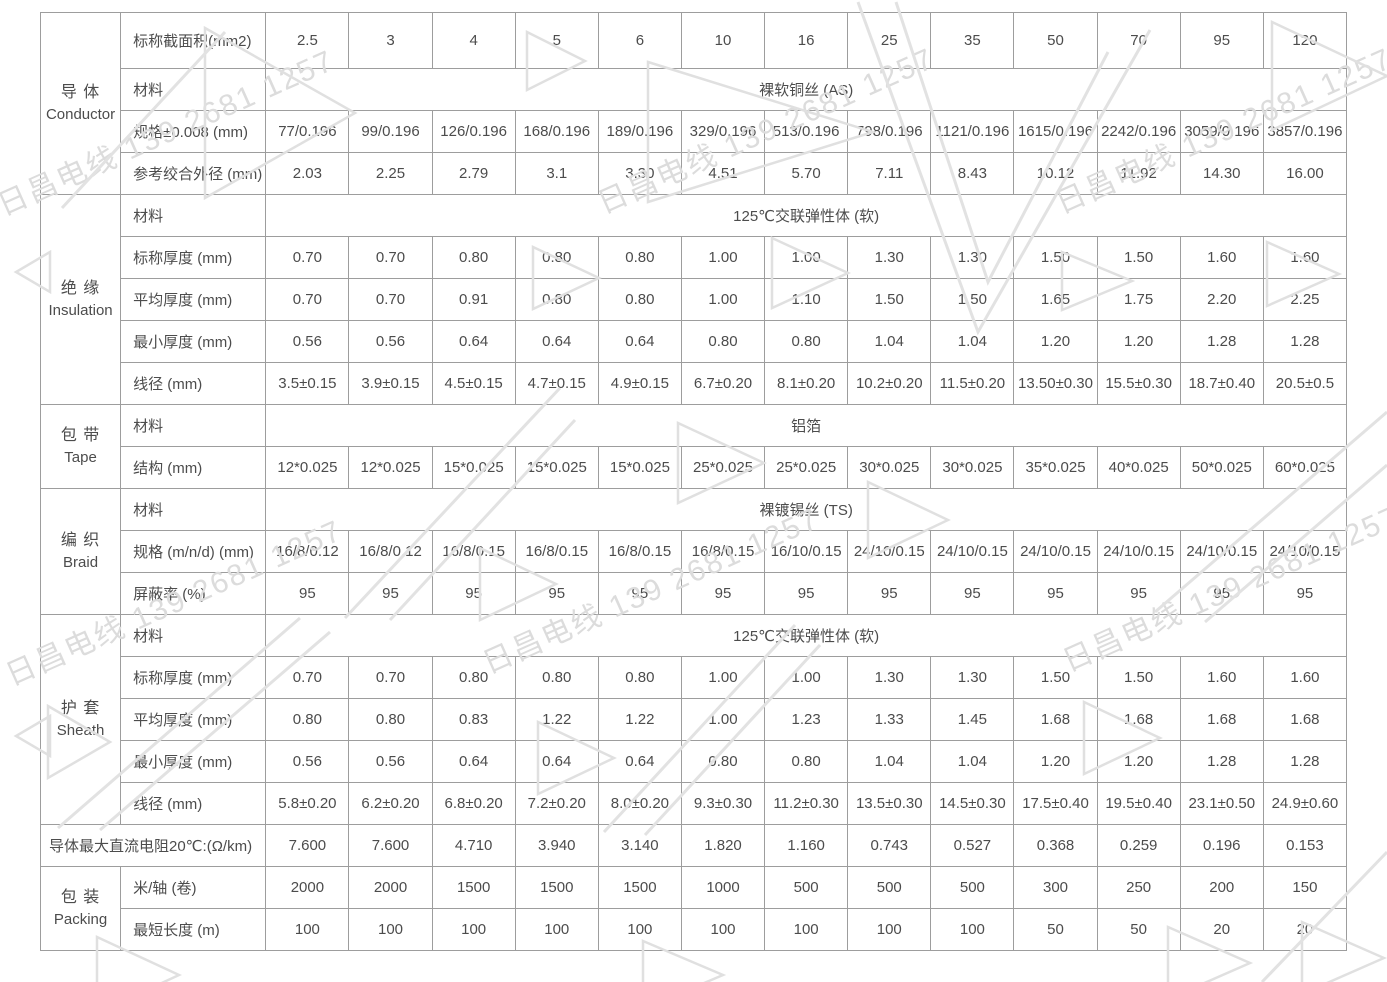 The width and height of the screenshot is (1387, 982). Describe the element at coordinates (307, 131) in the screenshot. I see `spec-value: 77/0.196` at that location.